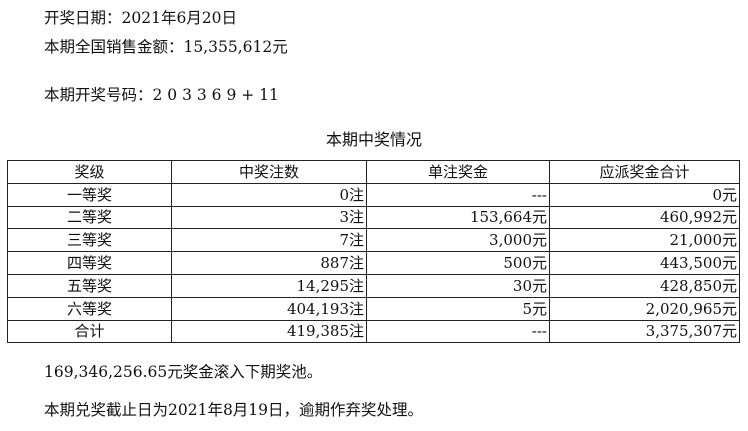 The height and width of the screenshot is (431, 748). I want to click on table-cell: 一等奖, so click(89, 194).